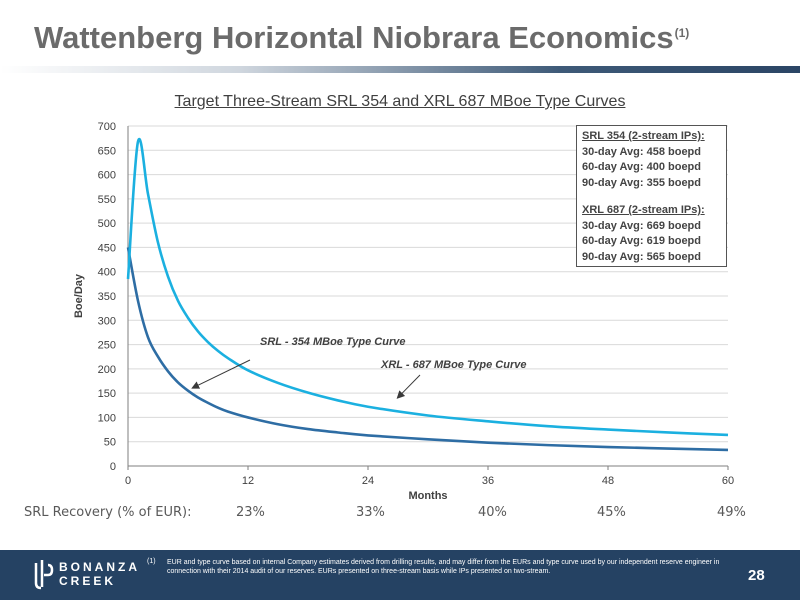  What do you see at coordinates (107, 248) in the screenshot?
I see `y-tick-label: 450` at bounding box center [107, 248].